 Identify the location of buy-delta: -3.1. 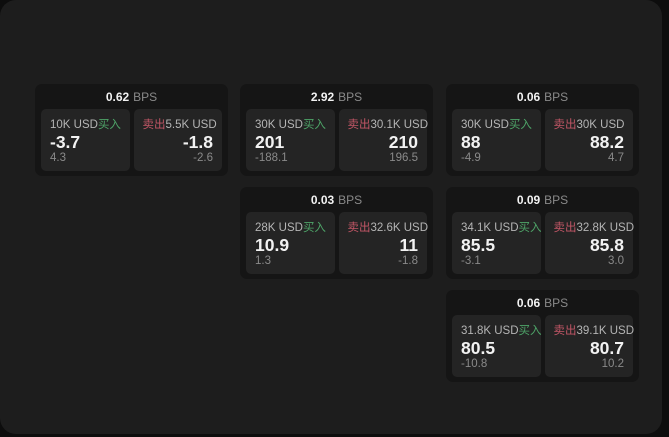
(471, 260).